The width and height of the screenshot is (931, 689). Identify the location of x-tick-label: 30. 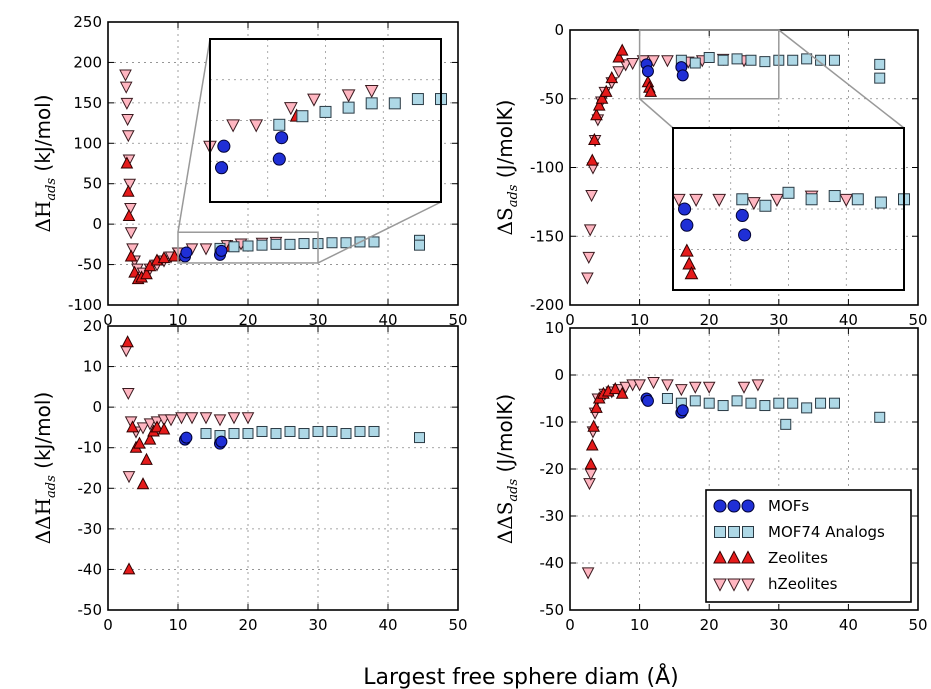
(778, 320).